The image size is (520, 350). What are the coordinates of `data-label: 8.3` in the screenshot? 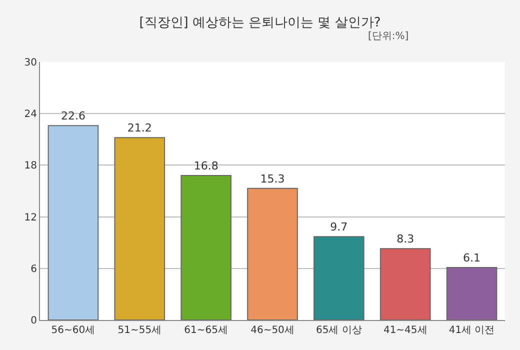 It's located at (405, 239).